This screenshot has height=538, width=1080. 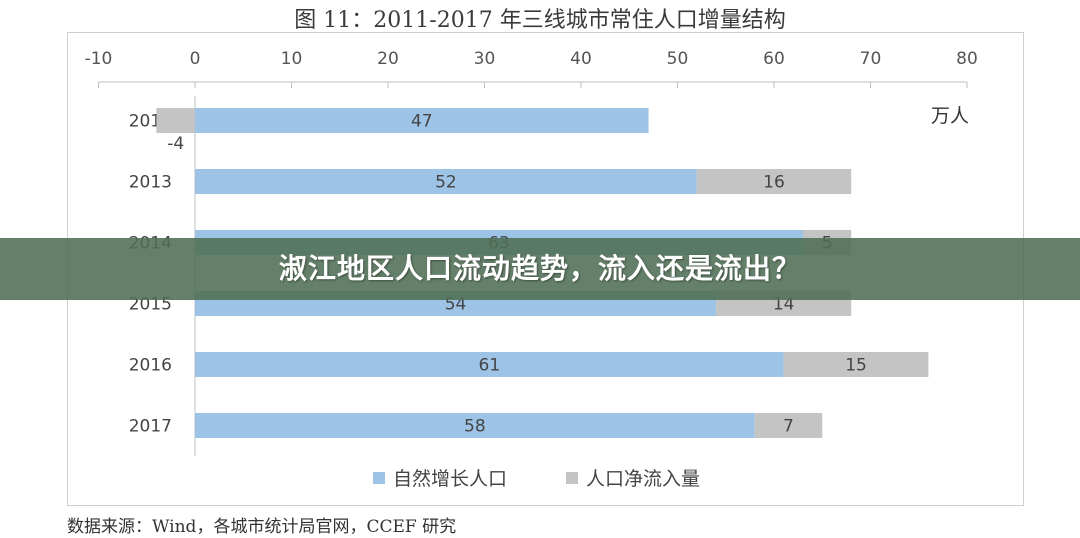 I want to click on x-tick-label: -10, so click(x=99, y=59).